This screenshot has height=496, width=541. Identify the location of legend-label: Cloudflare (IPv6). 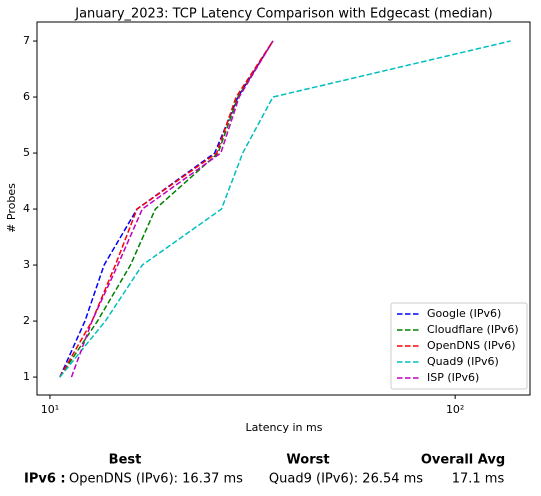
(473, 329).